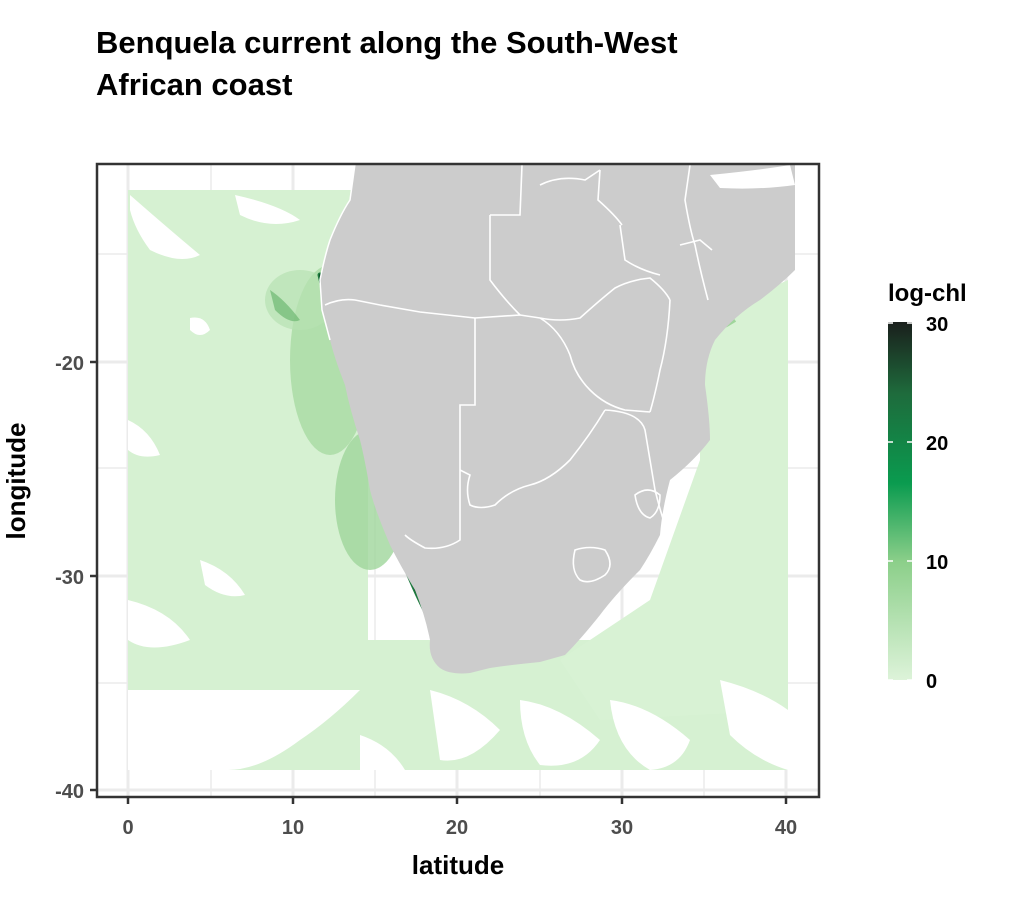  What do you see at coordinates (387, 42) in the screenshot?
I see `chart-title-line-1: Benquela current along the South-West` at bounding box center [387, 42].